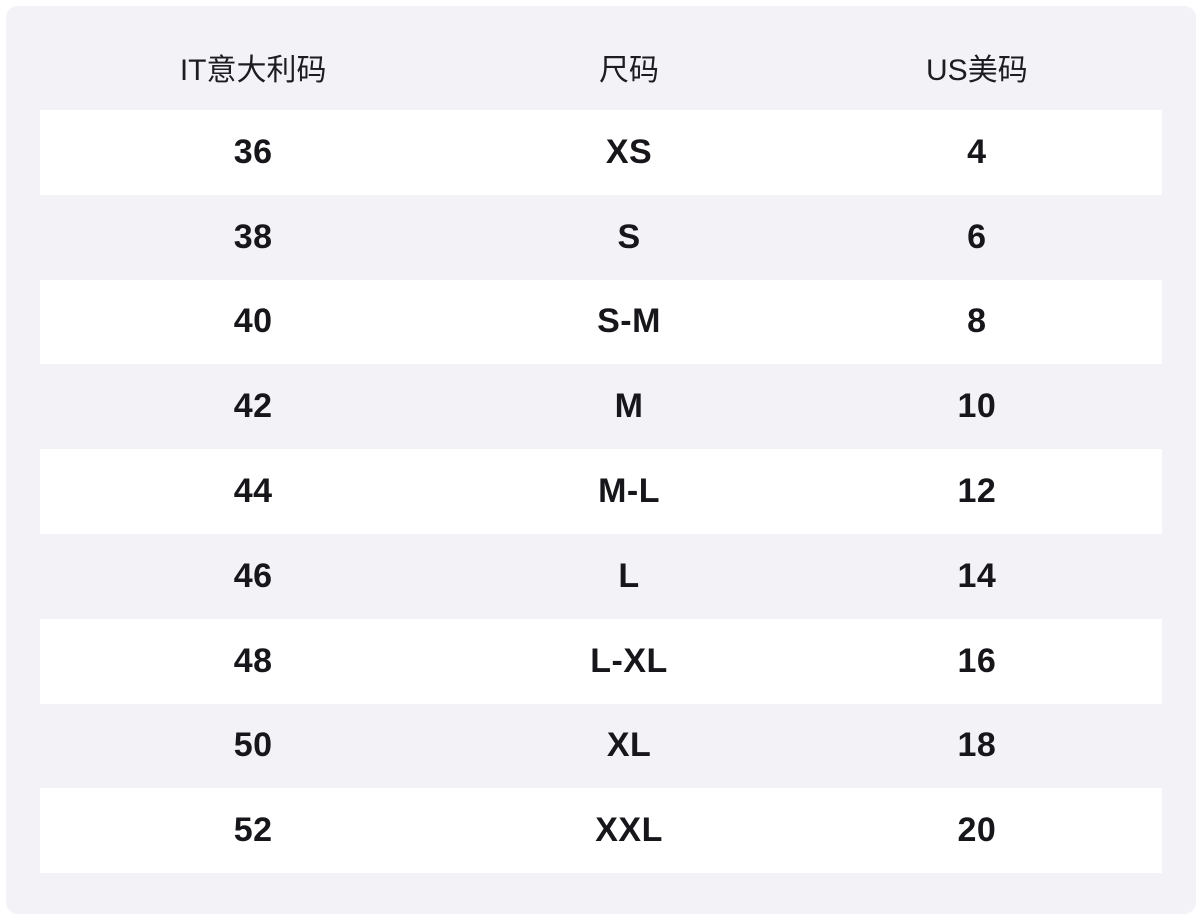 The width and height of the screenshot is (1202, 918). Describe the element at coordinates (977, 745) in the screenshot. I see `table-cell-us: 18` at that location.